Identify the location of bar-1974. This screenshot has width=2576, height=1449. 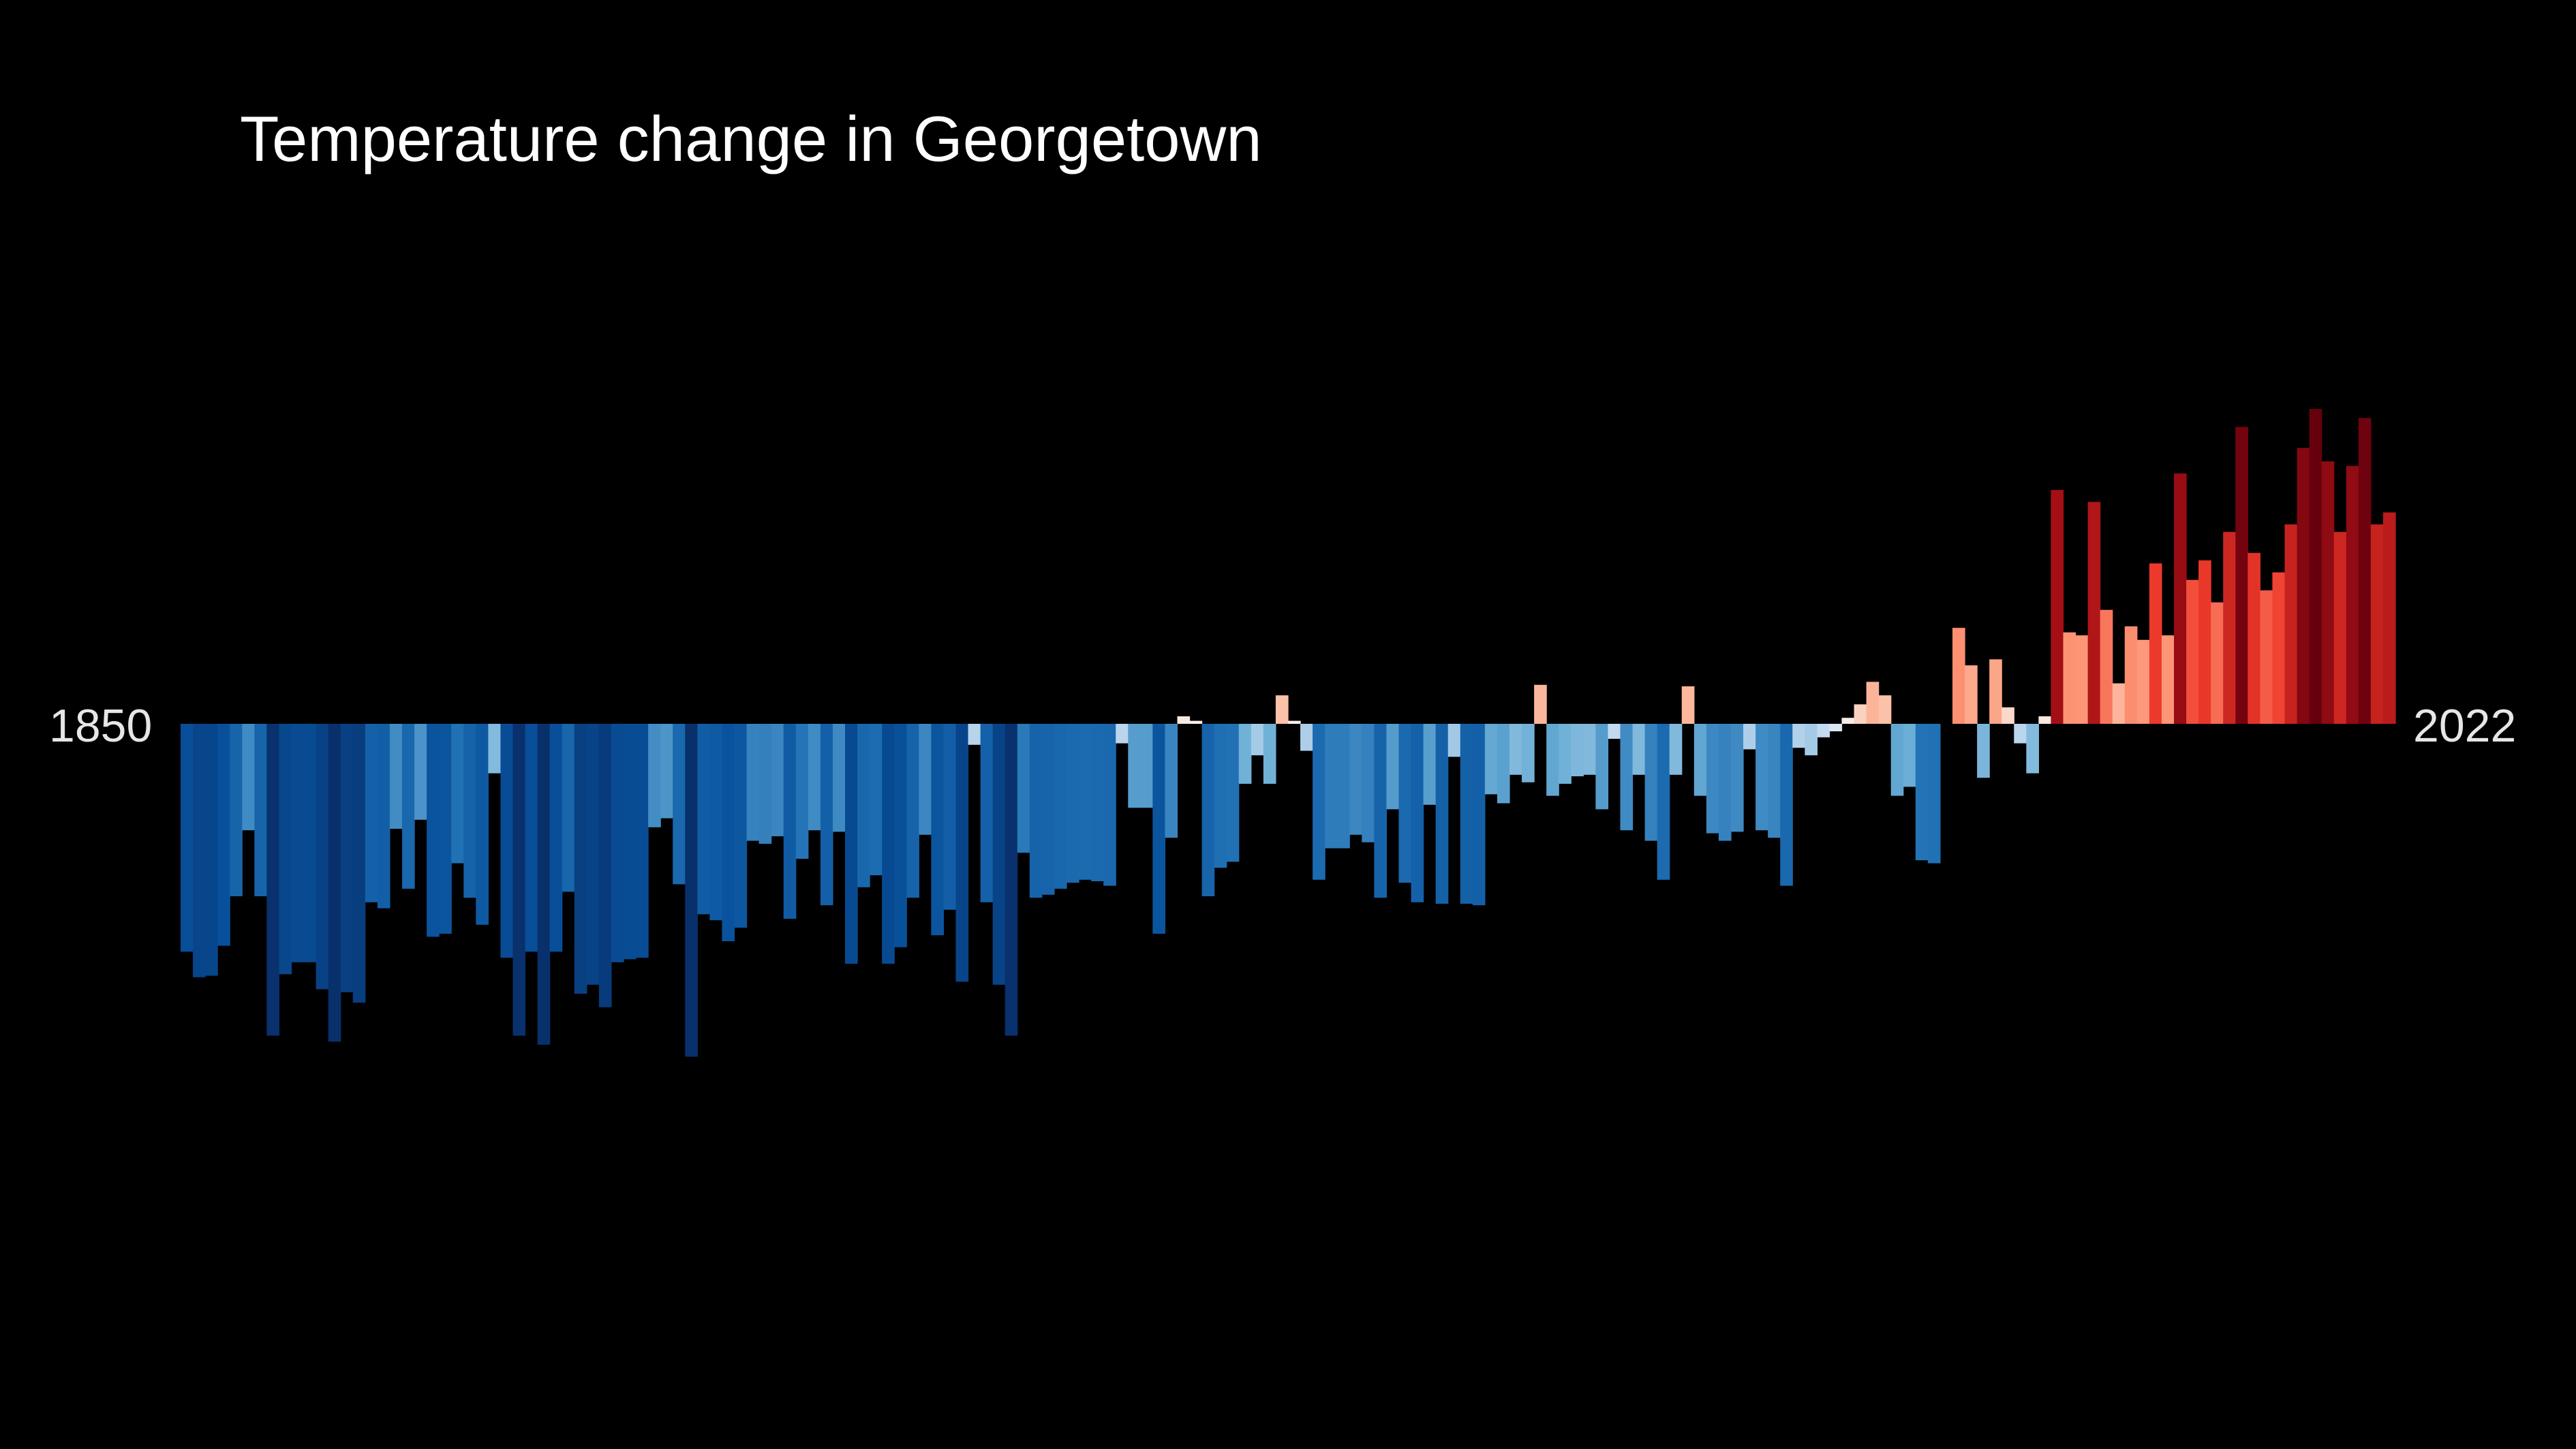
(1713, 779).